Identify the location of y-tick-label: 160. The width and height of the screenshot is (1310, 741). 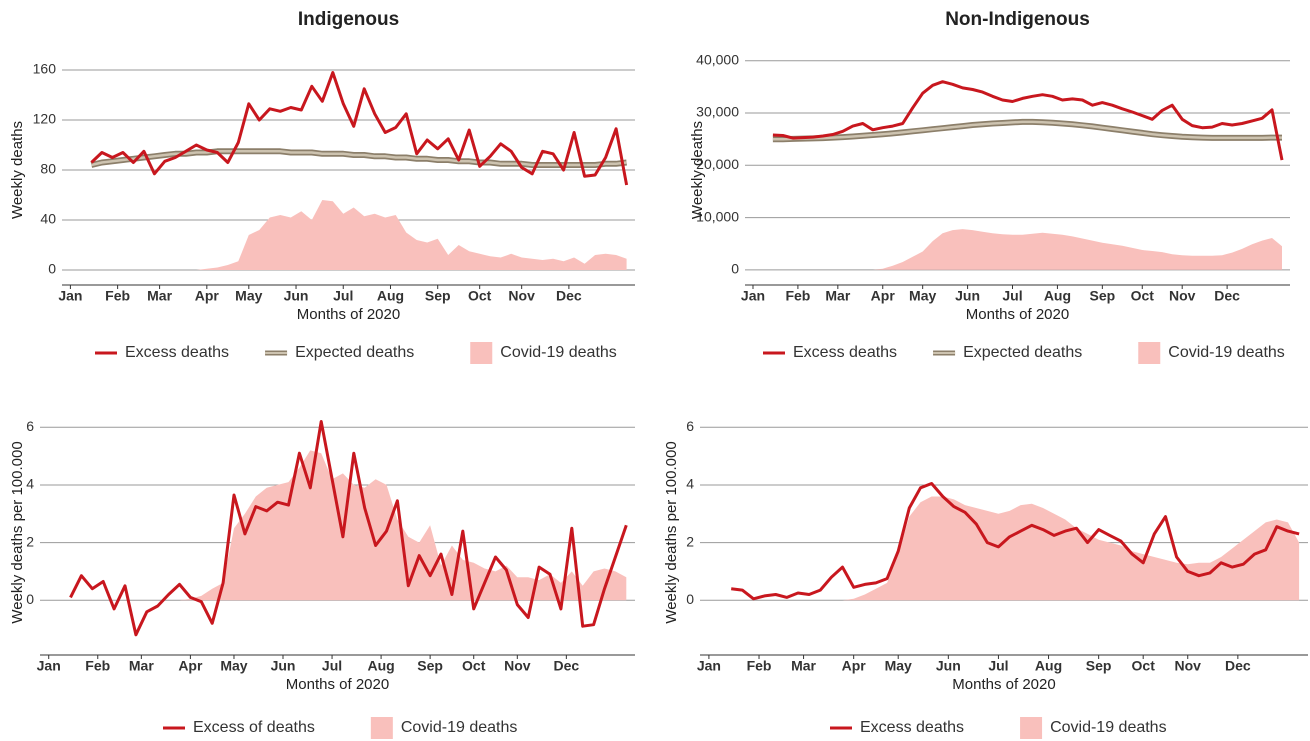
(45, 69).